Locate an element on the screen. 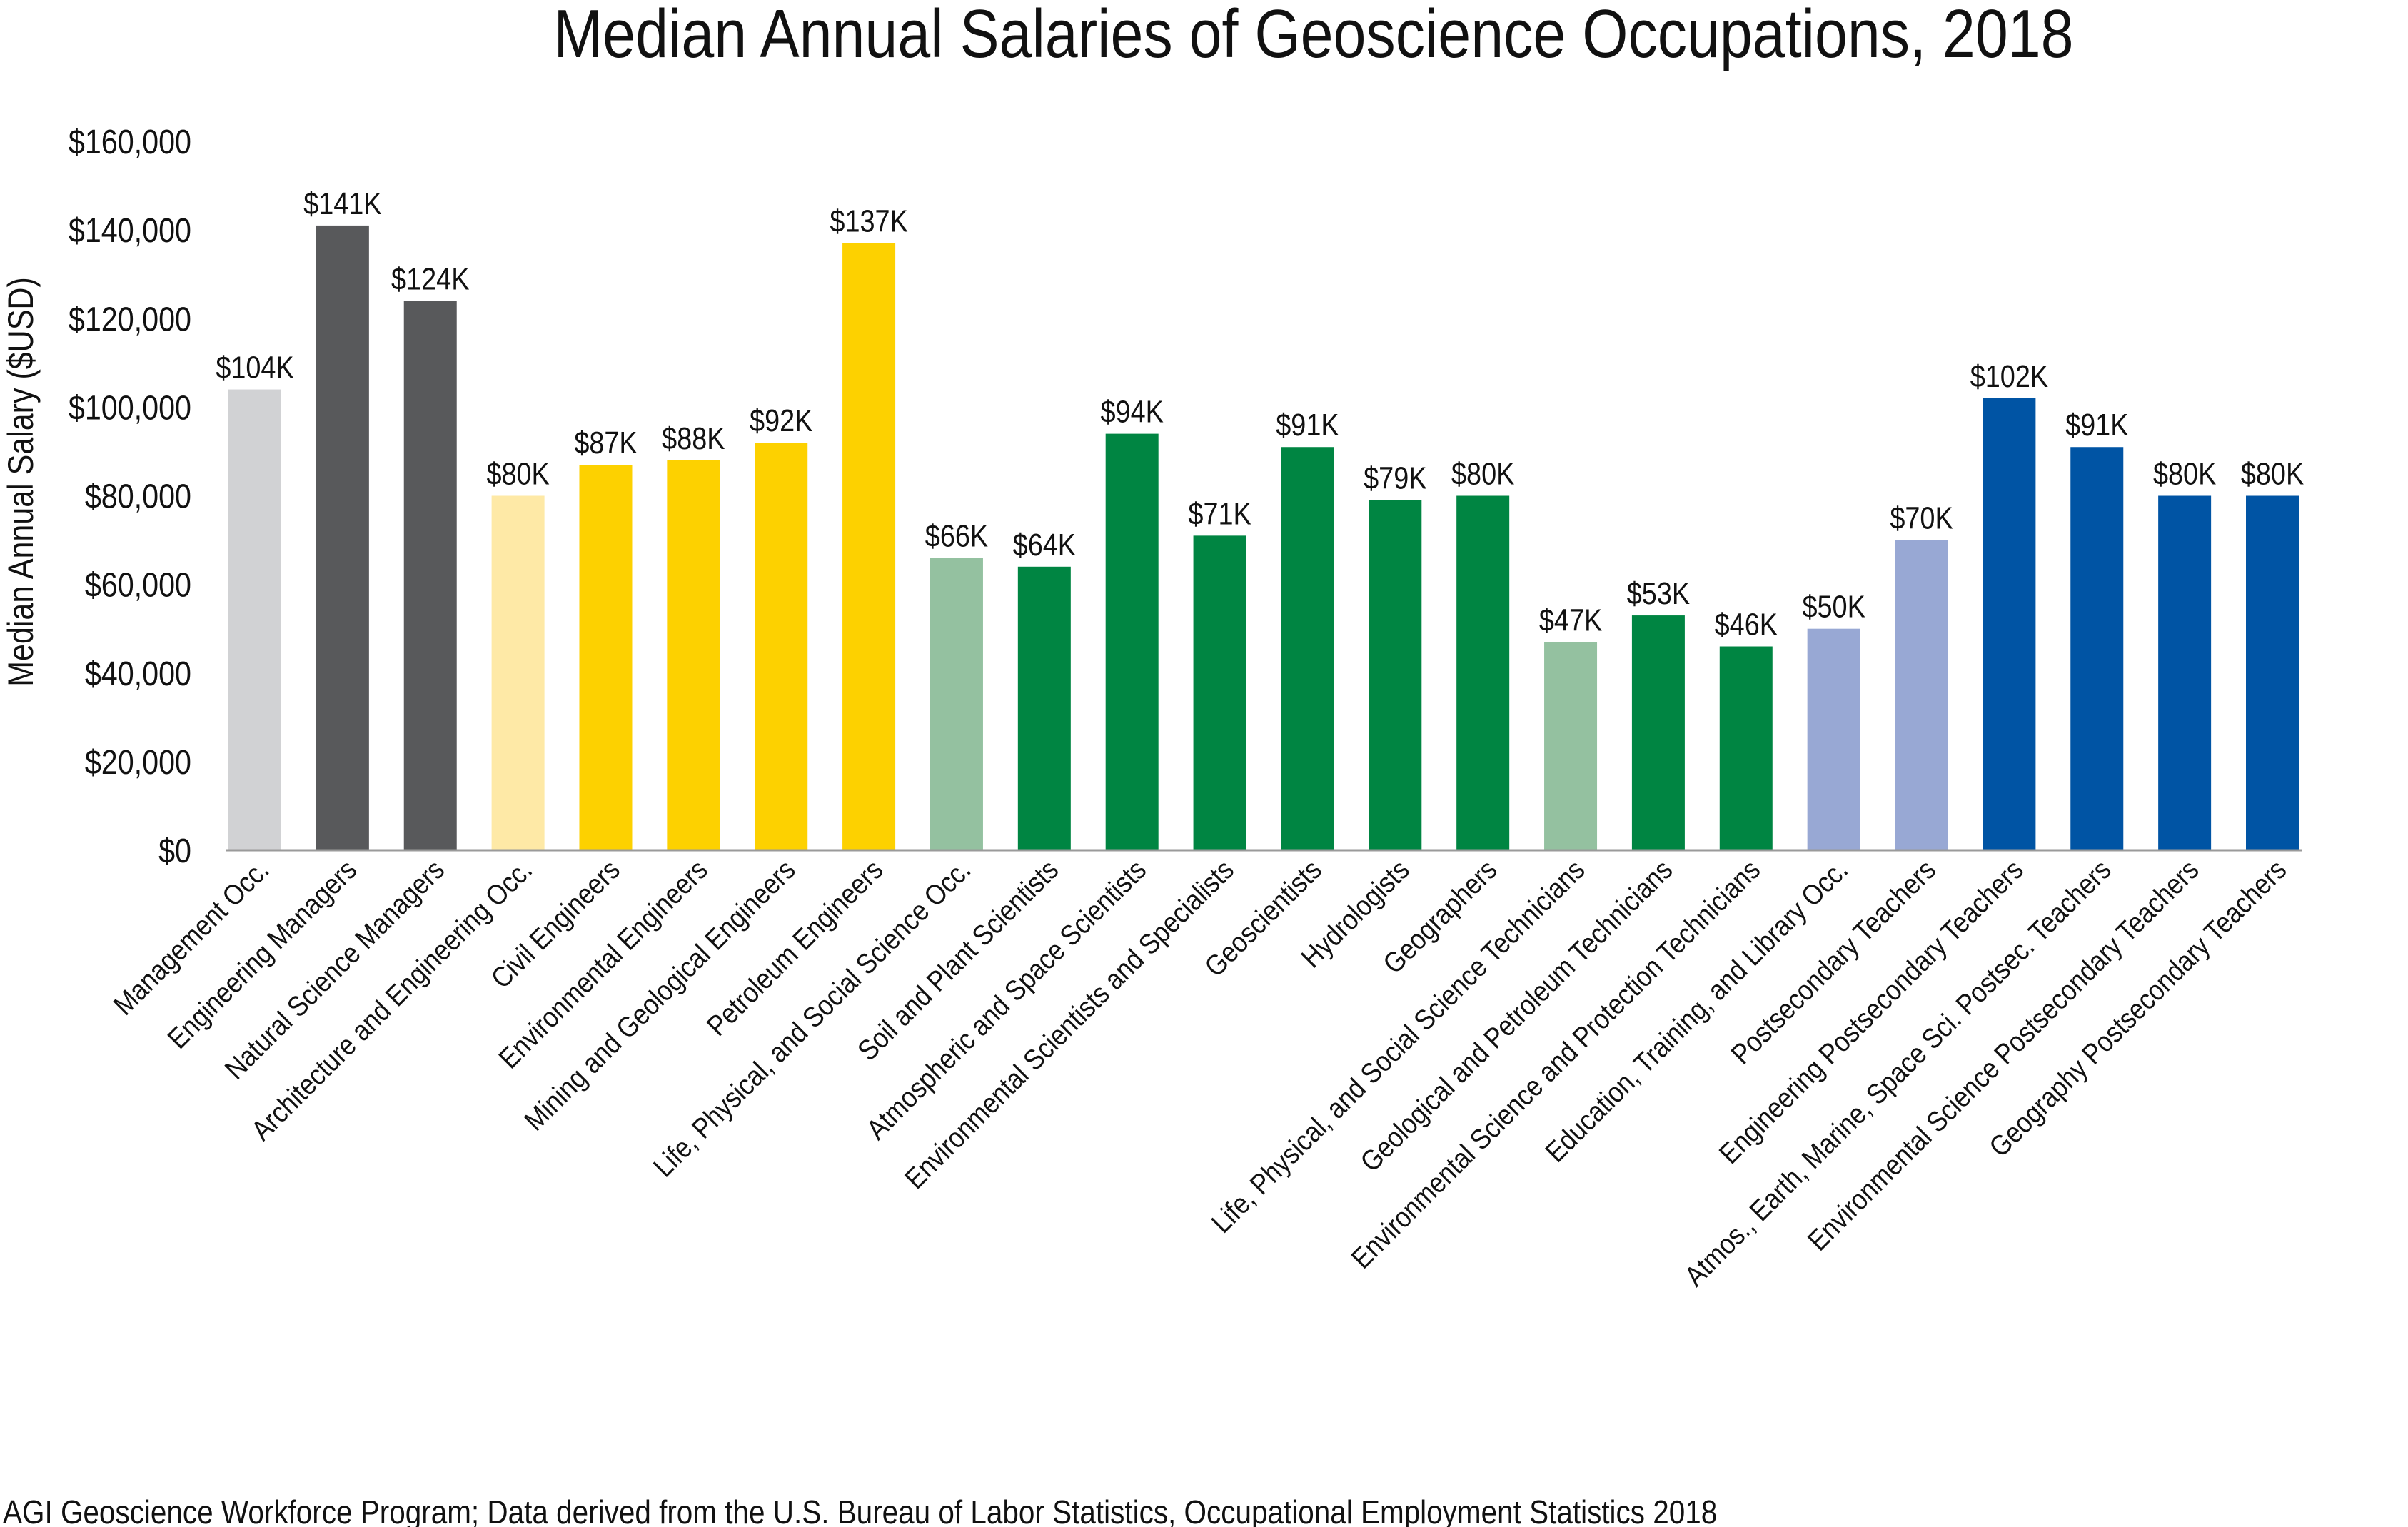  x-tick-label: Geological and Petroleum Technicians is located at coordinates (1516, 1015).